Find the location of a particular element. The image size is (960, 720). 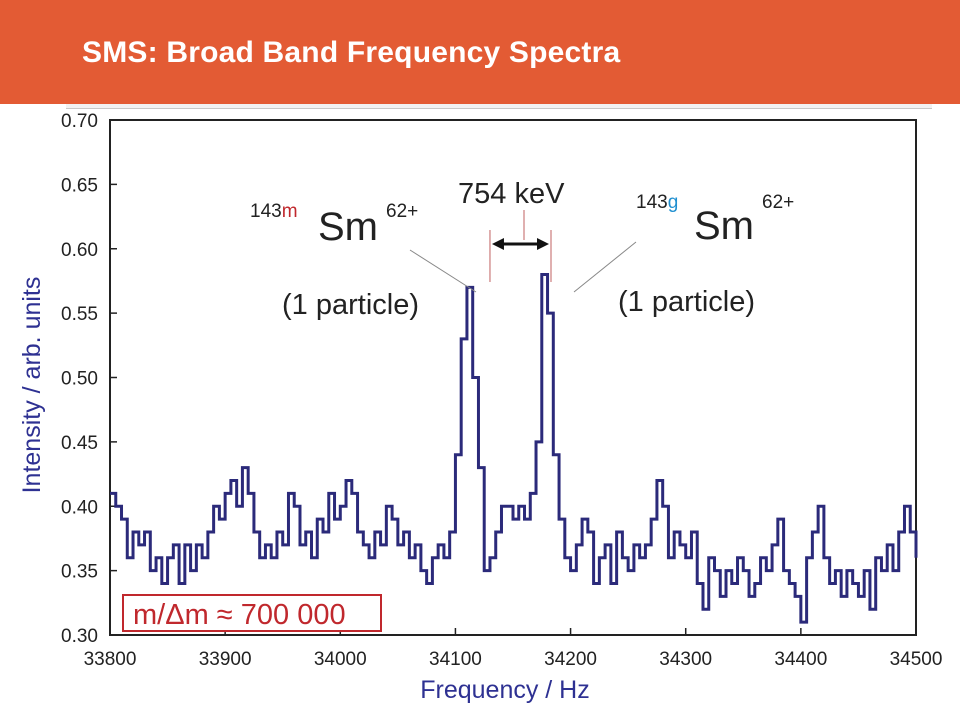

x-axis-title: Frequency / Hz is located at coordinates (505, 690).